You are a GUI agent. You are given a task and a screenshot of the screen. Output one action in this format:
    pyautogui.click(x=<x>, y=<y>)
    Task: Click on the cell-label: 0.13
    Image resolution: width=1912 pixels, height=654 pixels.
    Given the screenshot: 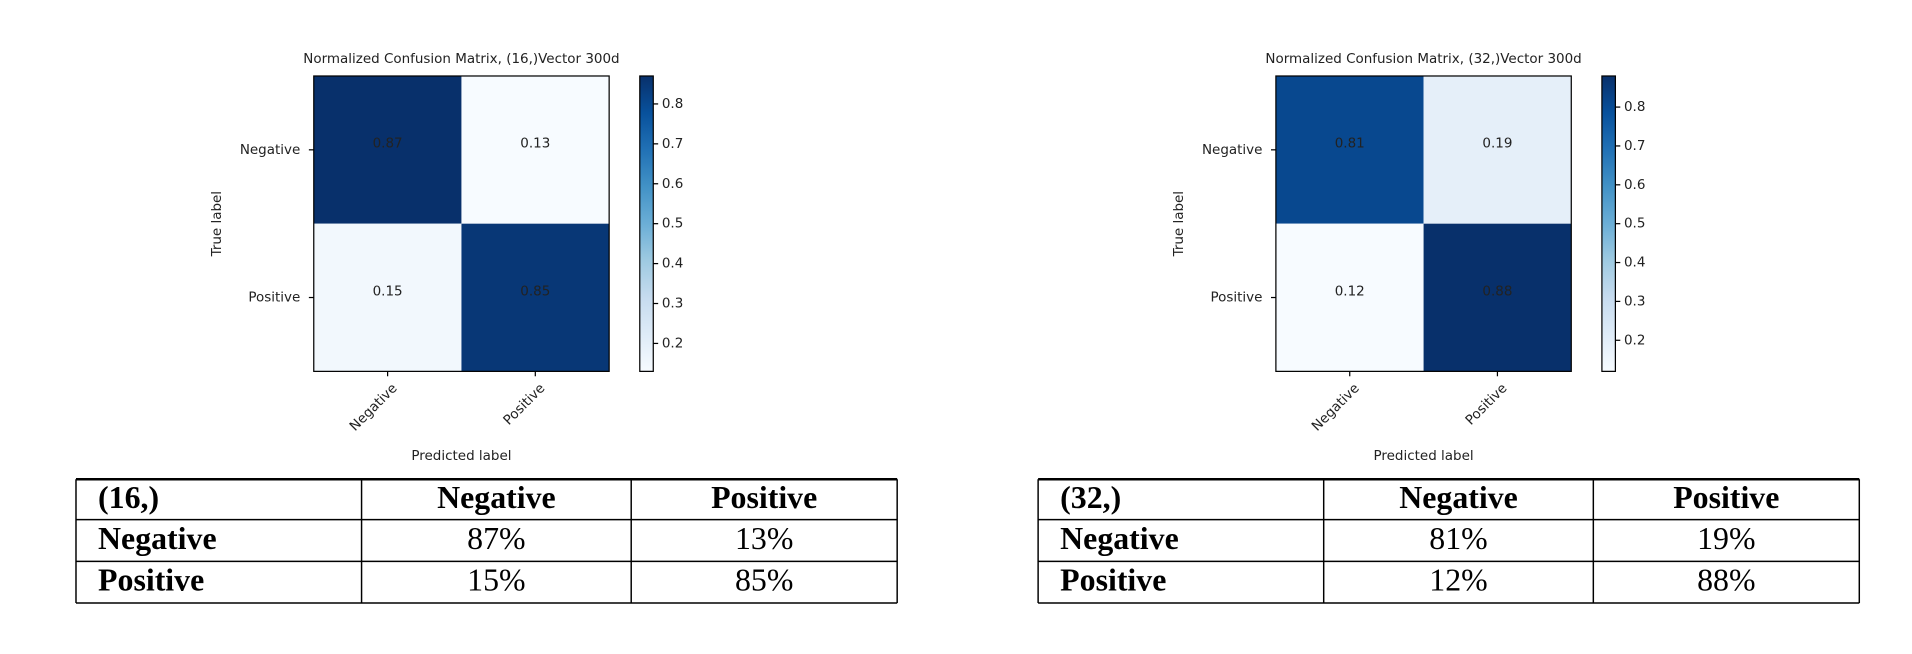 What is the action you would take?
    pyautogui.click(x=535, y=144)
    